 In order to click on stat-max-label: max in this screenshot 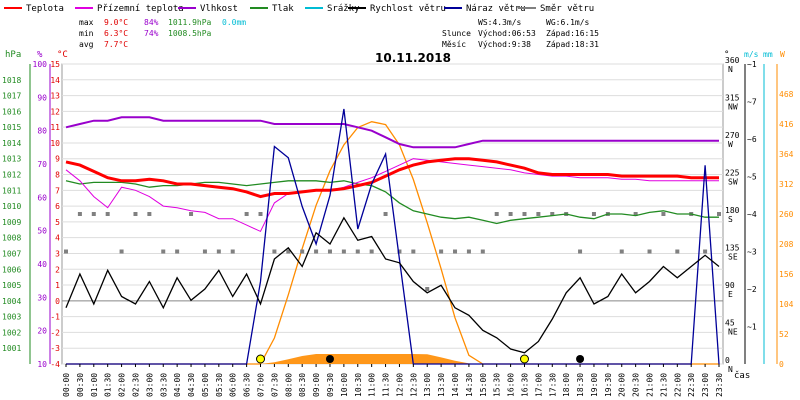, I will do `click(86, 22)`.